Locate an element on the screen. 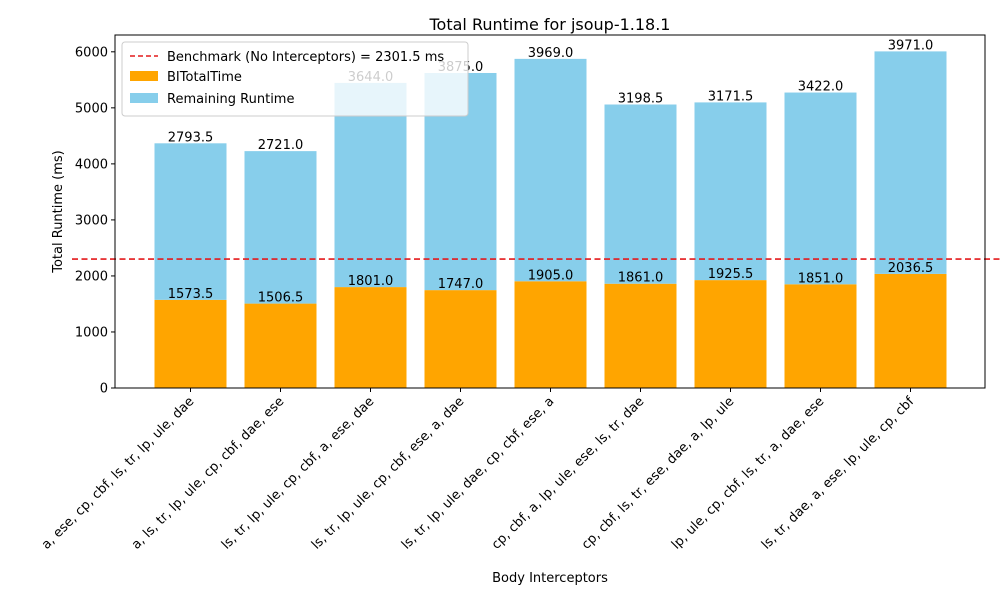 Image resolution: width=1000 pixels, height=600 pixels. legend-series-1-label: Remaining Runtime is located at coordinates (230, 99).